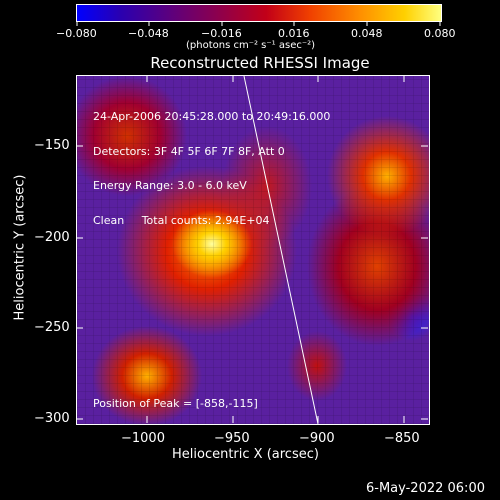 The image size is (500, 500). What do you see at coordinates (258, 23) in the screenshot?
I see `colorbar-ticks` at bounding box center [258, 23].